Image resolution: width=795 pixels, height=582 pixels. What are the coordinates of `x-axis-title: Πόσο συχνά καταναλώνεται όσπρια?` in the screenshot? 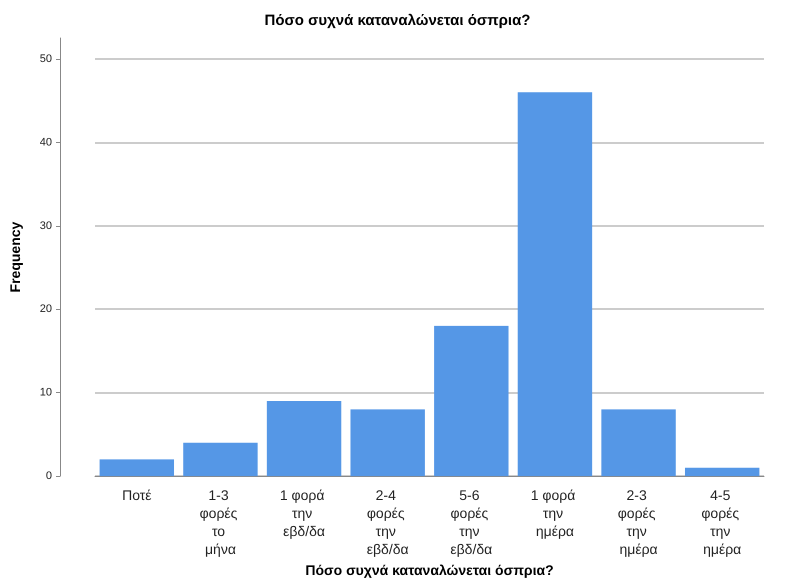 It's located at (429, 570).